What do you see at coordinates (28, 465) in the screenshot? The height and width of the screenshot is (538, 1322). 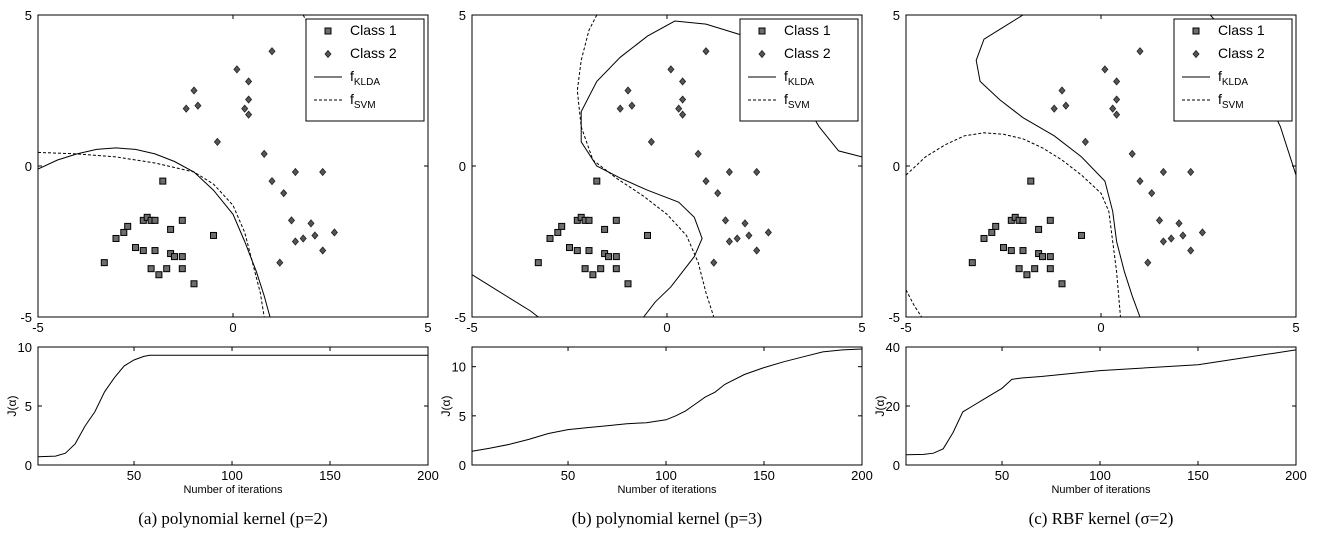 I see `chart-1-ytick-label: 0` at bounding box center [28, 465].